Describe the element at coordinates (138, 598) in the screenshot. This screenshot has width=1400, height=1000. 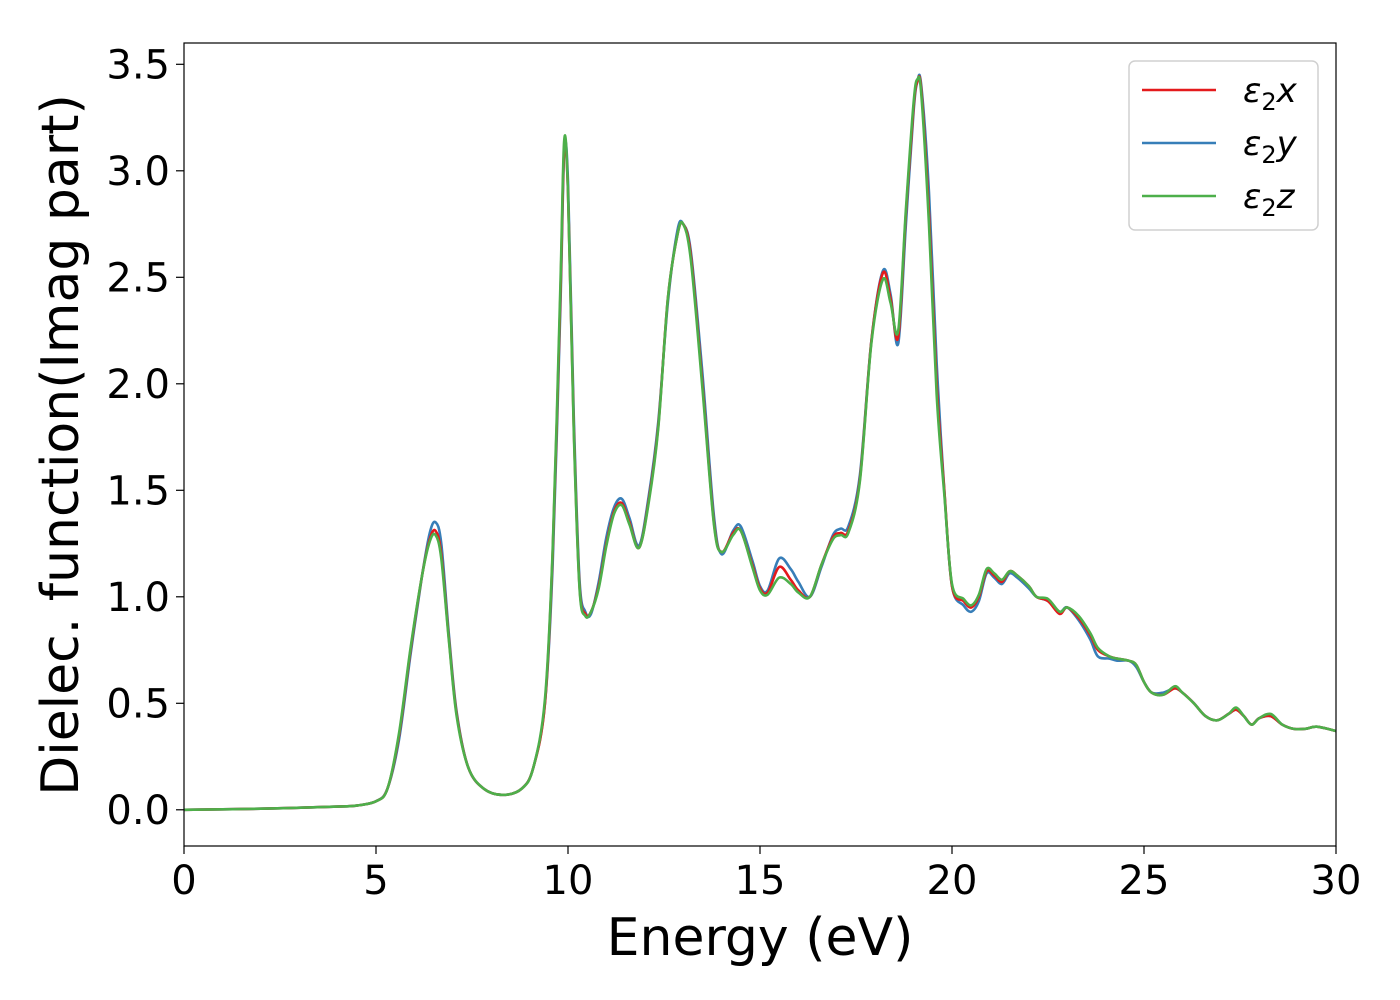
I see `y-tick-label: 1.0` at that location.